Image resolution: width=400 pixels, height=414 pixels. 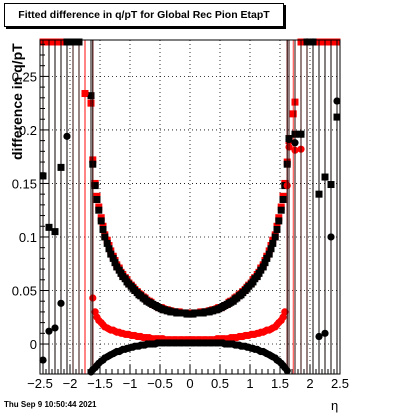 What do you see at coordinates (17, 101) in the screenshot?
I see `y-axis-label: difference in q/pT` at bounding box center [17, 101].